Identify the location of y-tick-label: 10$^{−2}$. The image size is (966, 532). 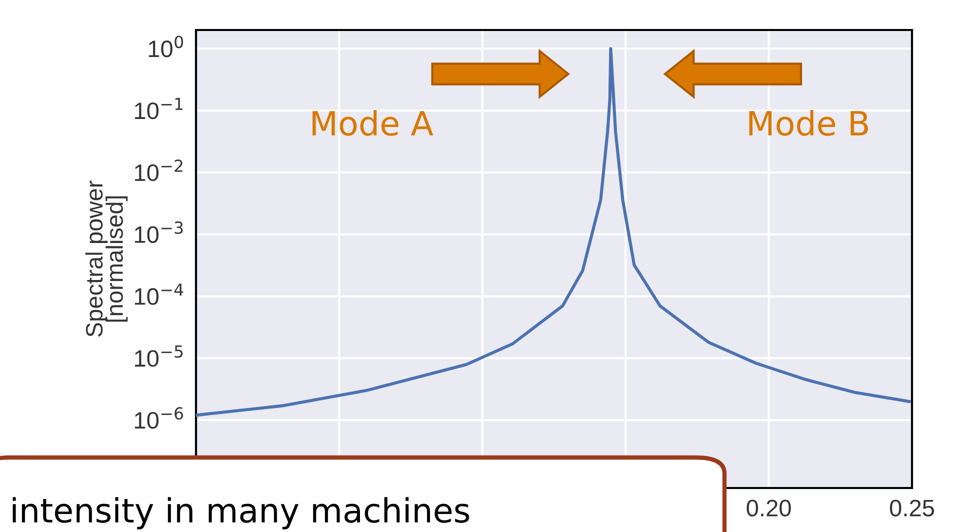
(158, 171).